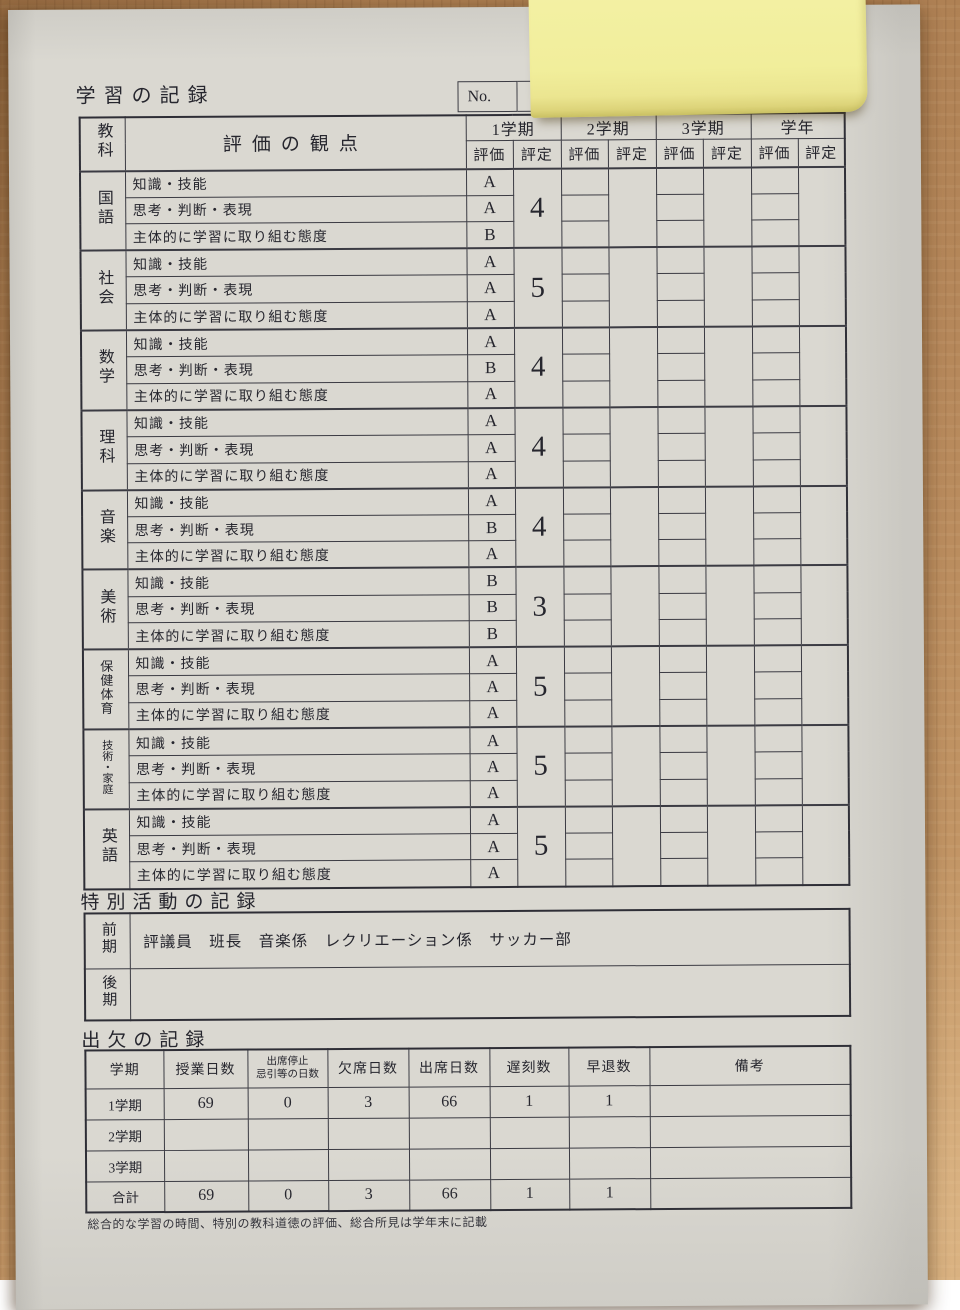 The width and height of the screenshot is (960, 1310). I want to click on attendance-value: 66, so click(450, 1195).